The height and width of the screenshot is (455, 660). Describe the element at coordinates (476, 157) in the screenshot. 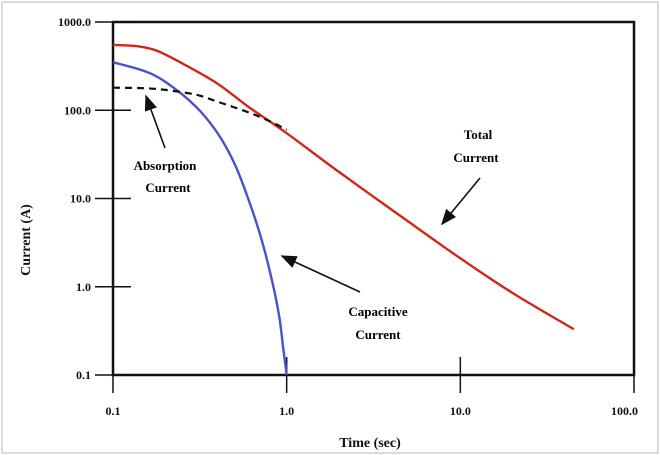

I see `total-label-line2: Current` at that location.